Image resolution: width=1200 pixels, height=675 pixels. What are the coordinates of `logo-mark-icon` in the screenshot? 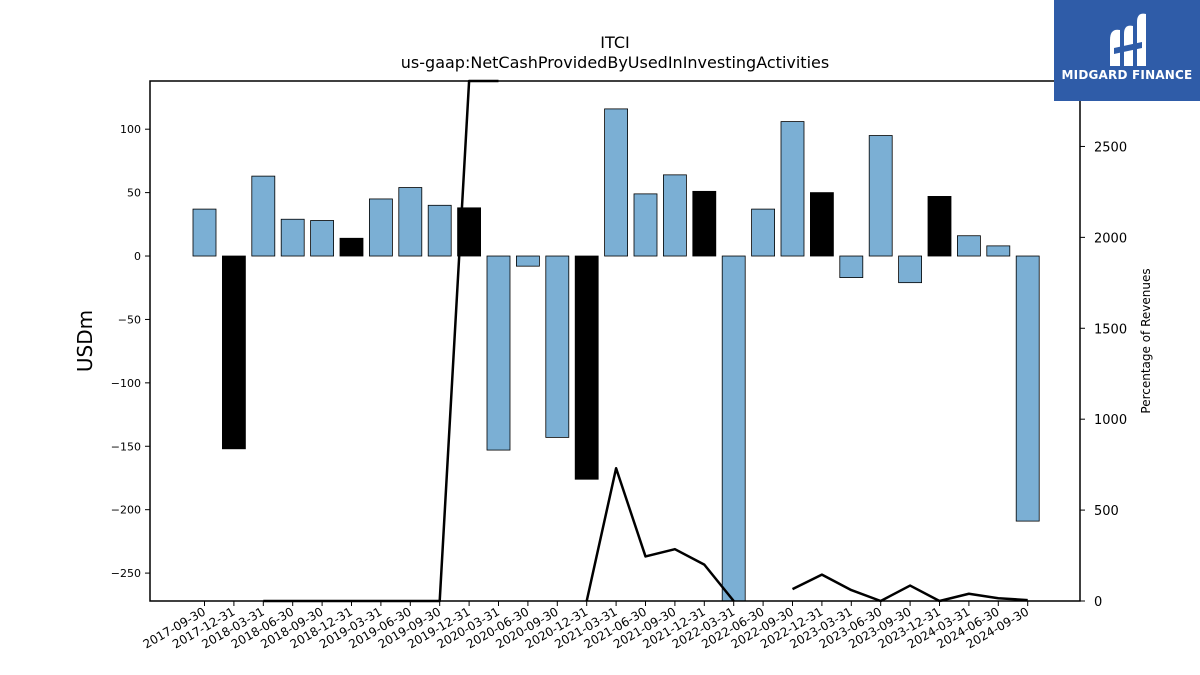 It's located at (1128, 39).